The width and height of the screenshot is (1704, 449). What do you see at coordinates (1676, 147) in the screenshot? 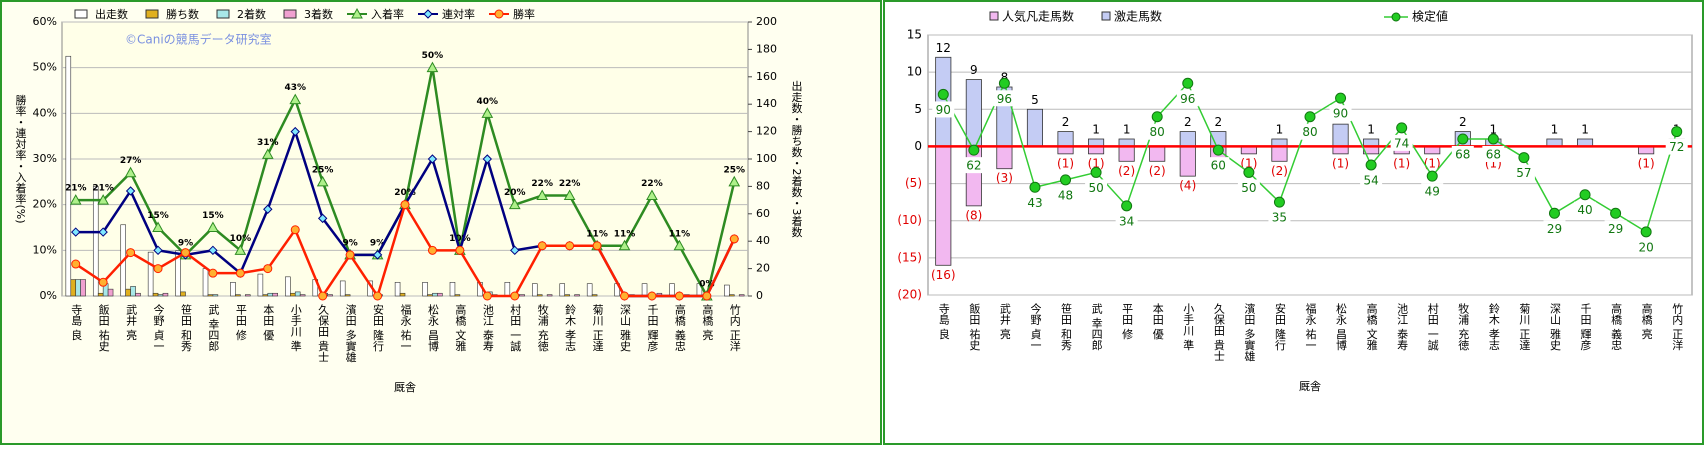
I see `point-label: 72` at bounding box center [1676, 147].